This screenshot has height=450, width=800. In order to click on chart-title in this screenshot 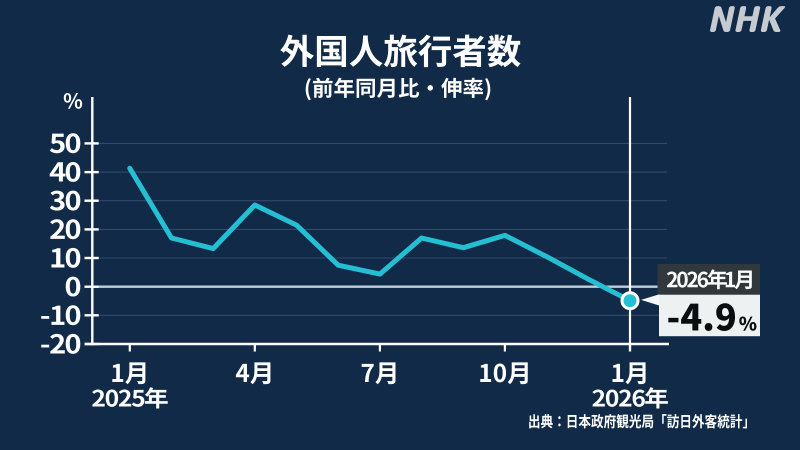, I will do `click(400, 51)`.